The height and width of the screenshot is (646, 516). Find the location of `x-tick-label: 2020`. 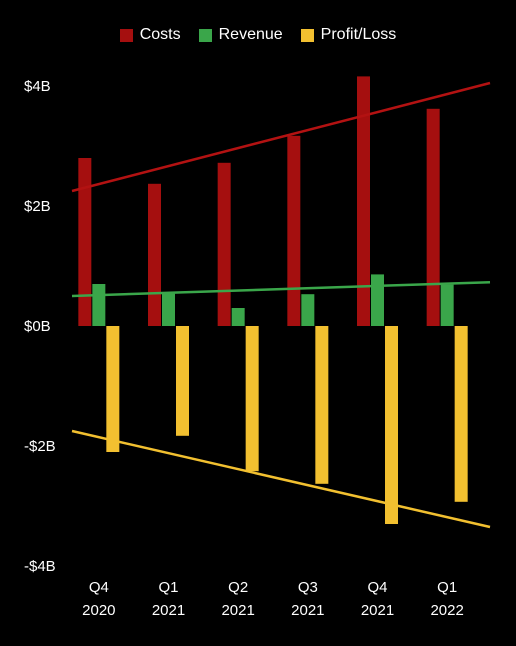

x-tick-label: 2020 is located at coordinates (98, 610).